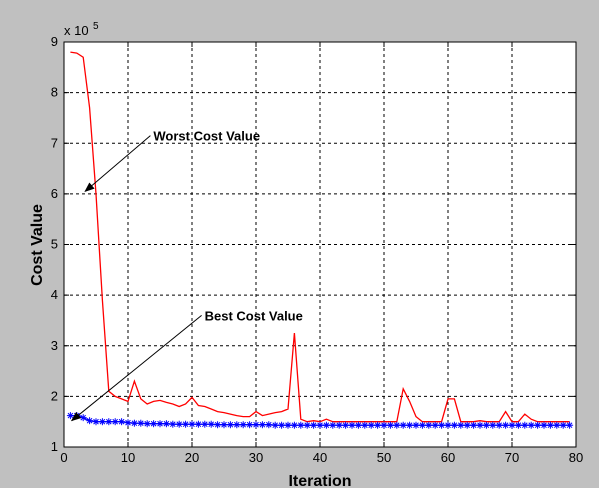 The height and width of the screenshot is (488, 599). What do you see at coordinates (96, 26) in the screenshot?
I see `y-multiplier-exponent: 5` at bounding box center [96, 26].